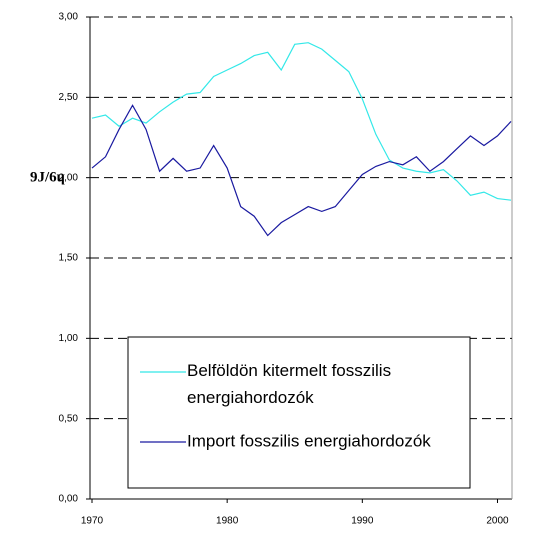  What do you see at coordinates (69, 17) in the screenshot?
I see `y-tick-label: 3,00` at bounding box center [69, 17].